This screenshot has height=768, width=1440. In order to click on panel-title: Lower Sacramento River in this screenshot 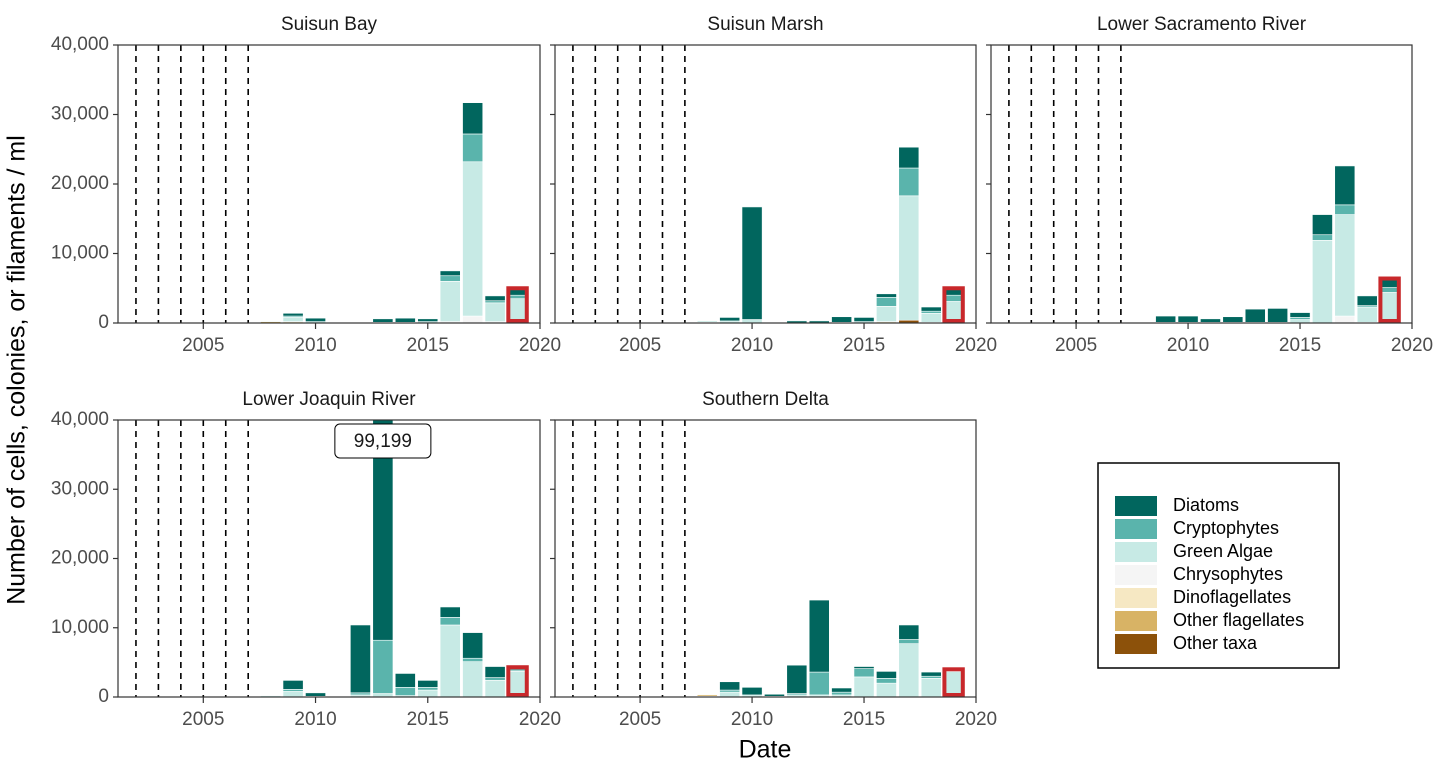, I will do `click(1202, 24)`.